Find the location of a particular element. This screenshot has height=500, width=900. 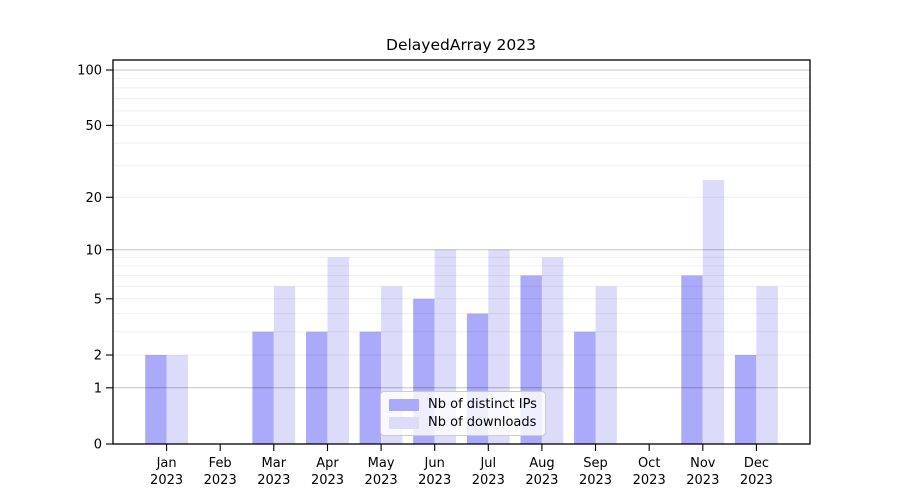

x-tick-label-month: Mar is located at coordinates (274, 463).